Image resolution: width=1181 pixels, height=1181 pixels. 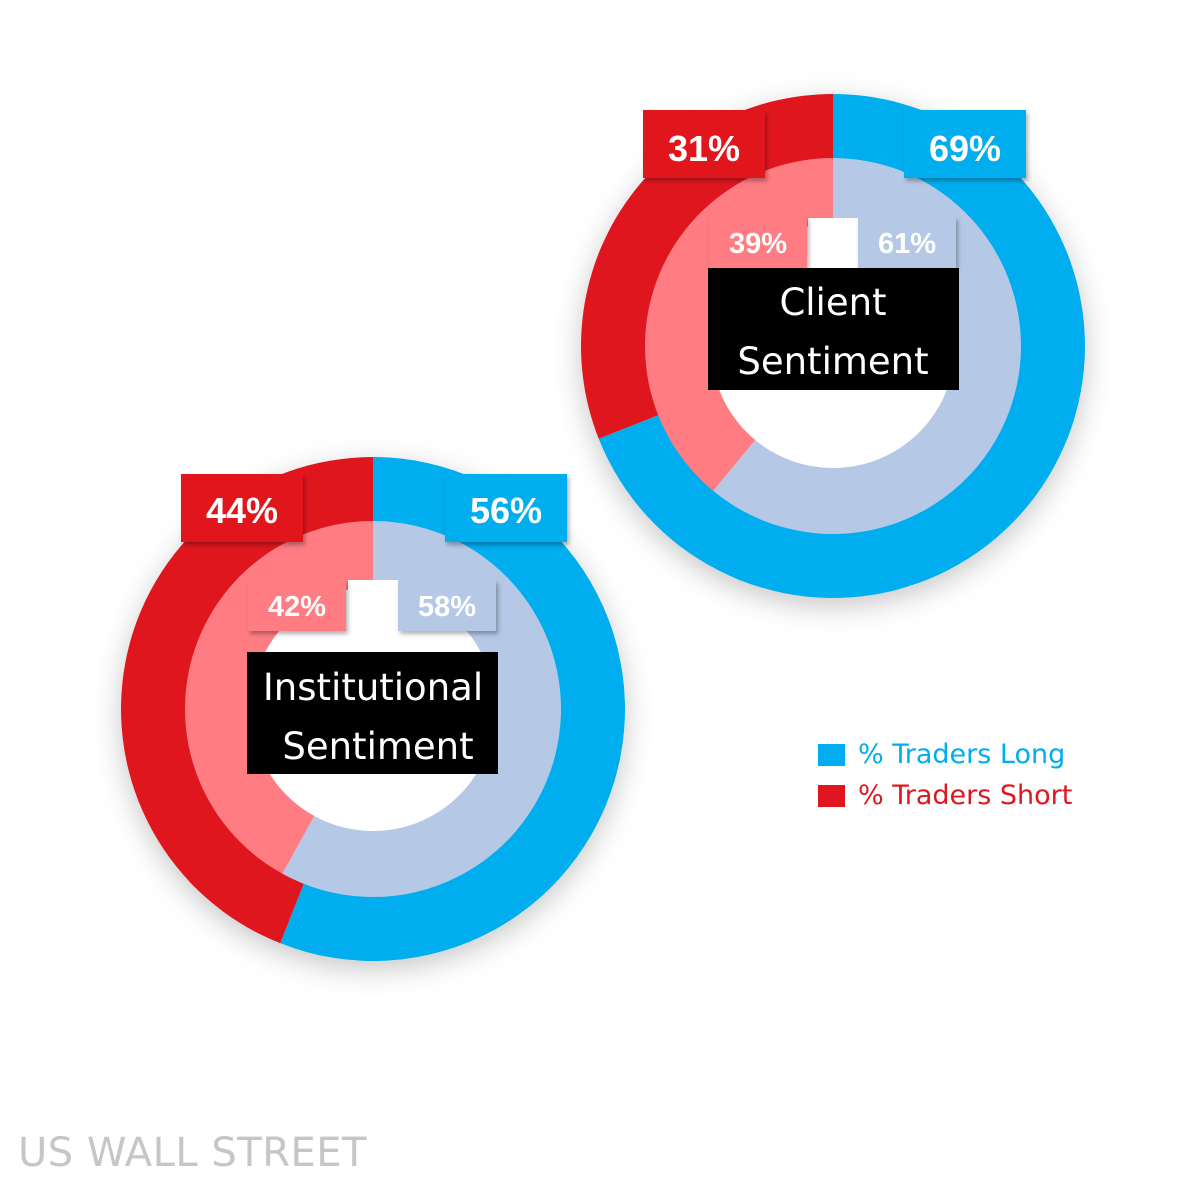 I want to click on legend-item-long: % Traders Long, so click(x=945, y=754).